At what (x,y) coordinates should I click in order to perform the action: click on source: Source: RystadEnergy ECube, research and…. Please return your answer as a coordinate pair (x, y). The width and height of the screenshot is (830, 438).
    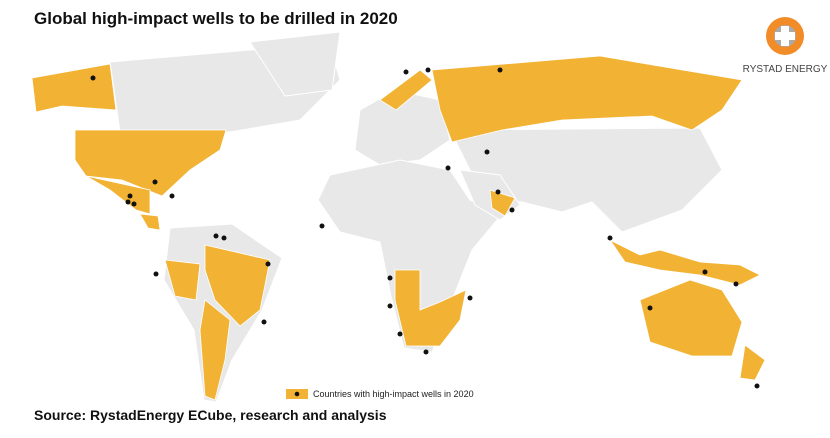
    Looking at the image, I should click on (210, 415).